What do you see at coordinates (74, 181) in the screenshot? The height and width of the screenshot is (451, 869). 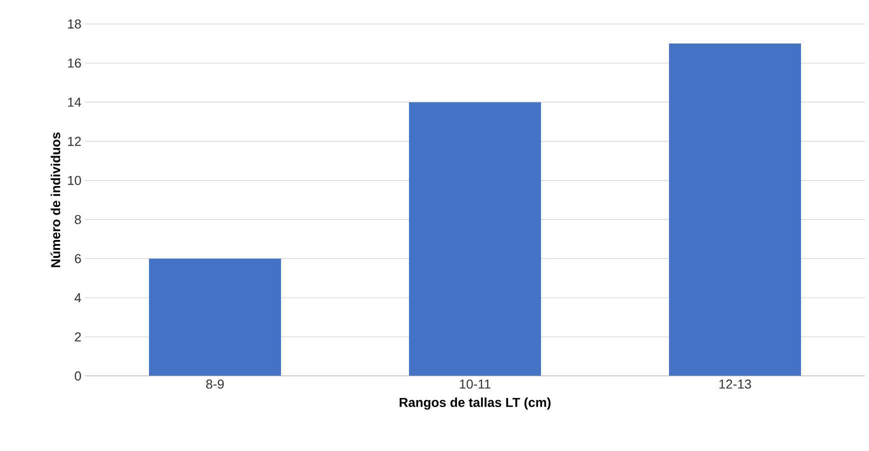 I see `y-tick-label: 10` at bounding box center [74, 181].